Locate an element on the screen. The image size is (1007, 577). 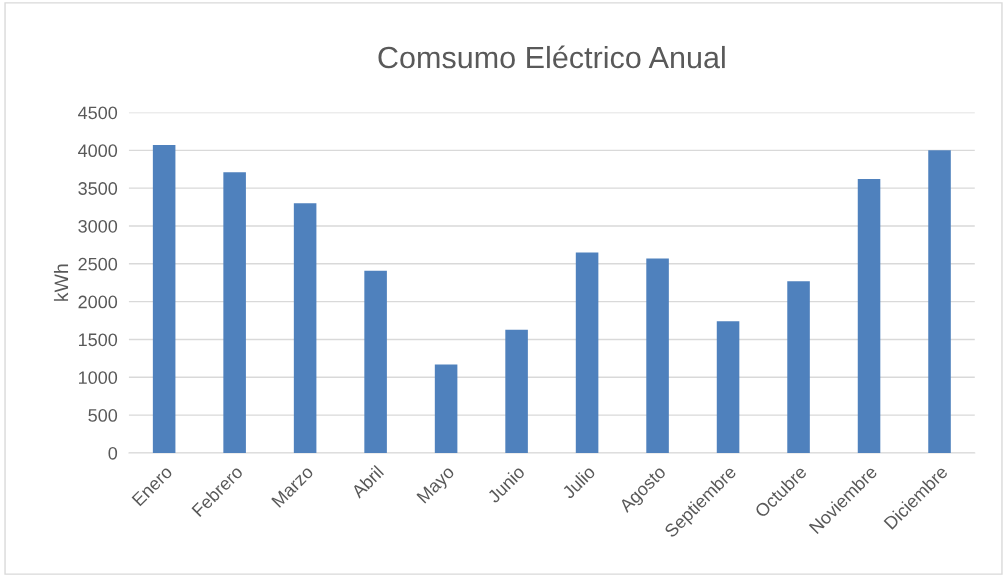
chart-title: Comsumo Eléctrico Anual is located at coordinates (551, 57).